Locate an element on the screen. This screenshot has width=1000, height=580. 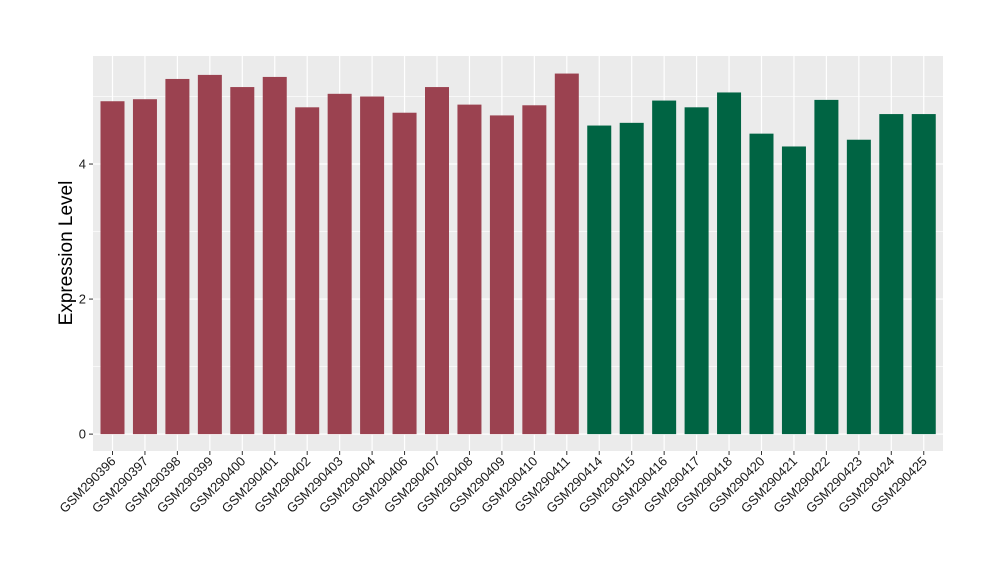
y-axis-title: Expression Level is located at coordinates (66, 253).